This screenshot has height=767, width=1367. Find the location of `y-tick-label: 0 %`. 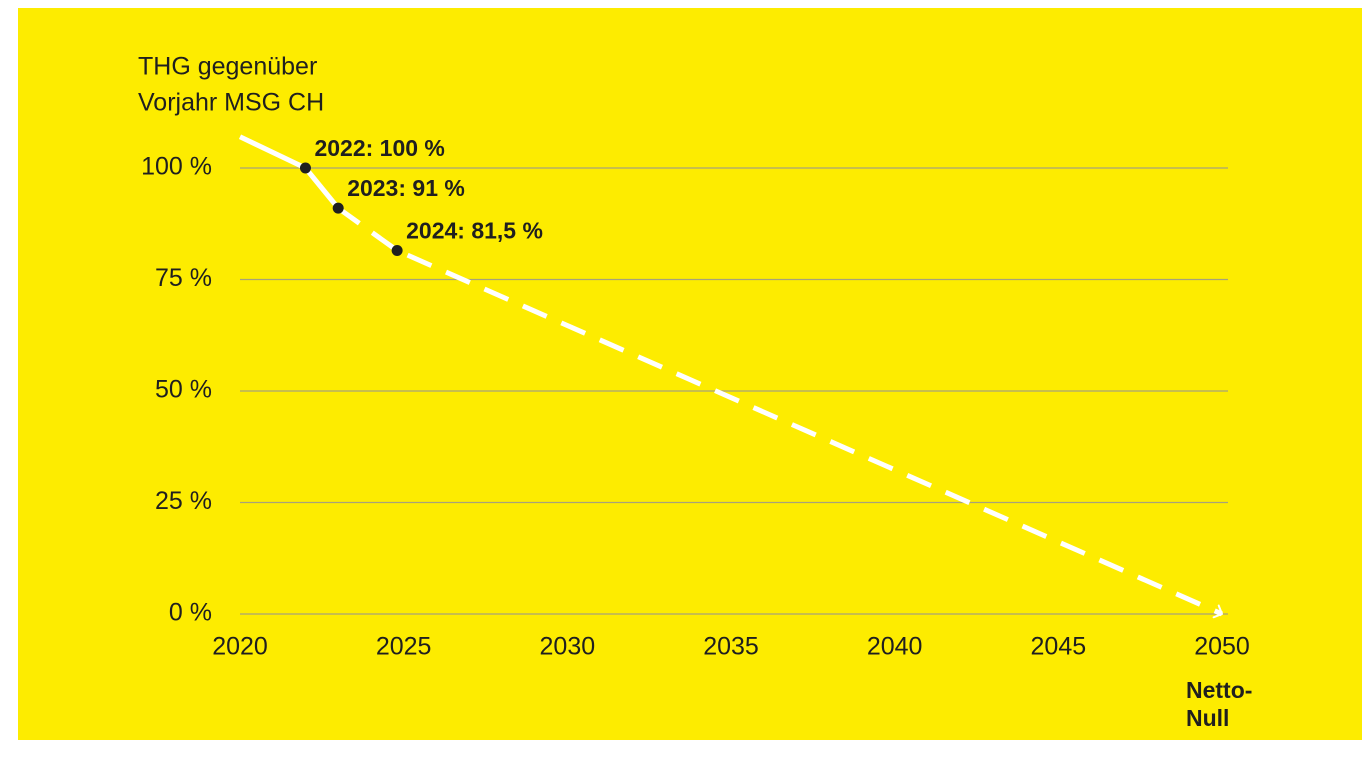

y-tick-label: 0 % is located at coordinates (190, 613).